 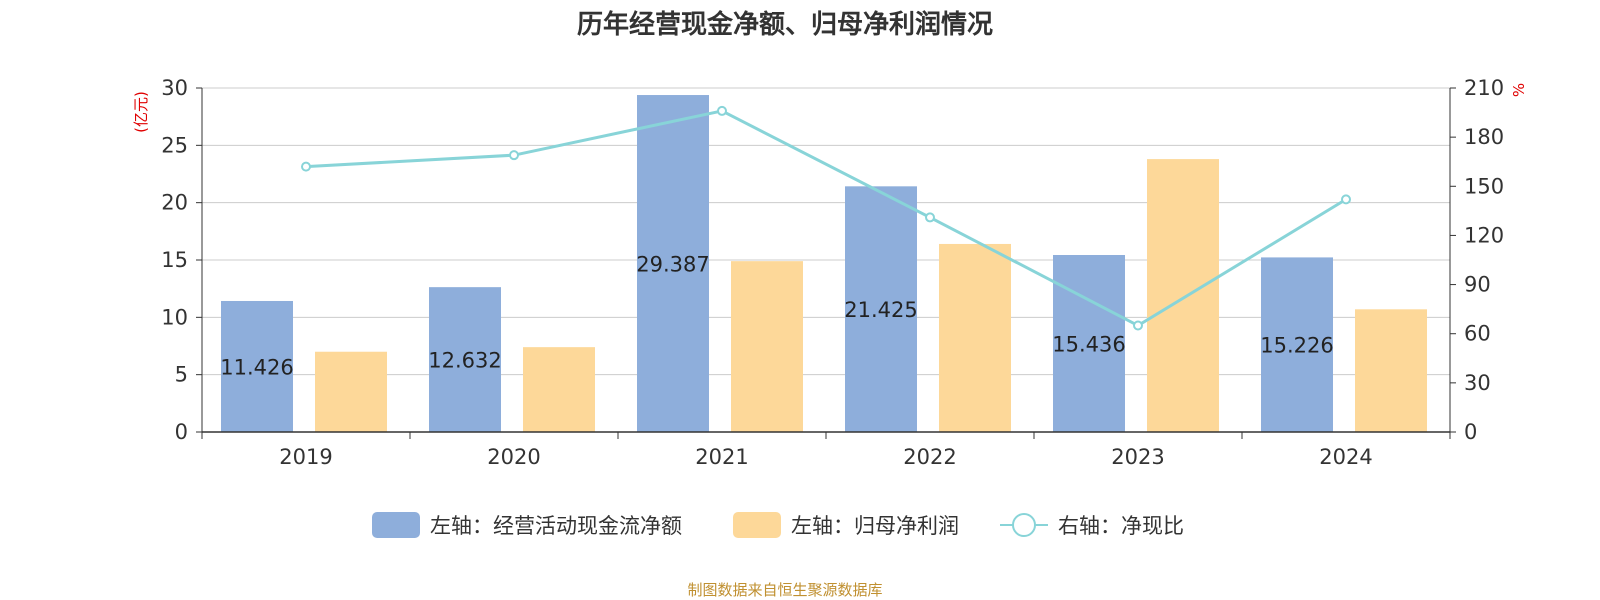 I want to click on source-footer: 制图数据来自恒生聚源数据库, so click(x=785, y=590).